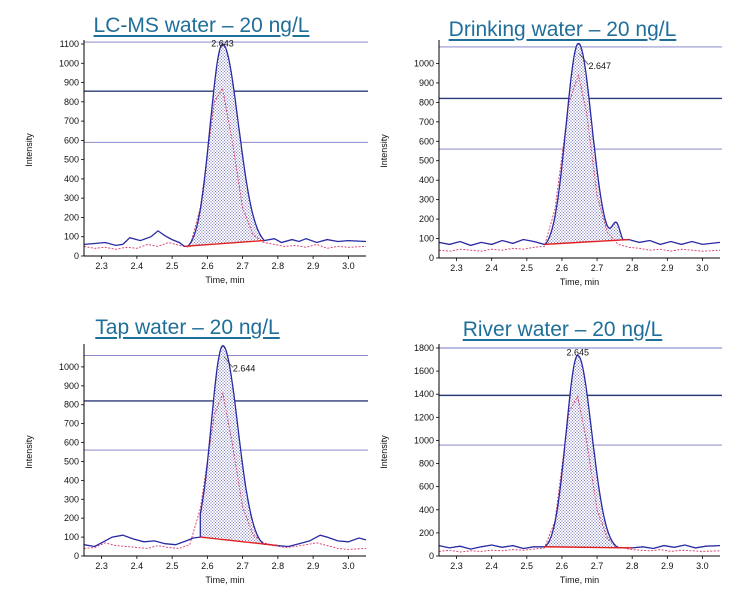 The width and height of the screenshot is (750, 596). I want to click on peak-label: 2.645, so click(577, 353).